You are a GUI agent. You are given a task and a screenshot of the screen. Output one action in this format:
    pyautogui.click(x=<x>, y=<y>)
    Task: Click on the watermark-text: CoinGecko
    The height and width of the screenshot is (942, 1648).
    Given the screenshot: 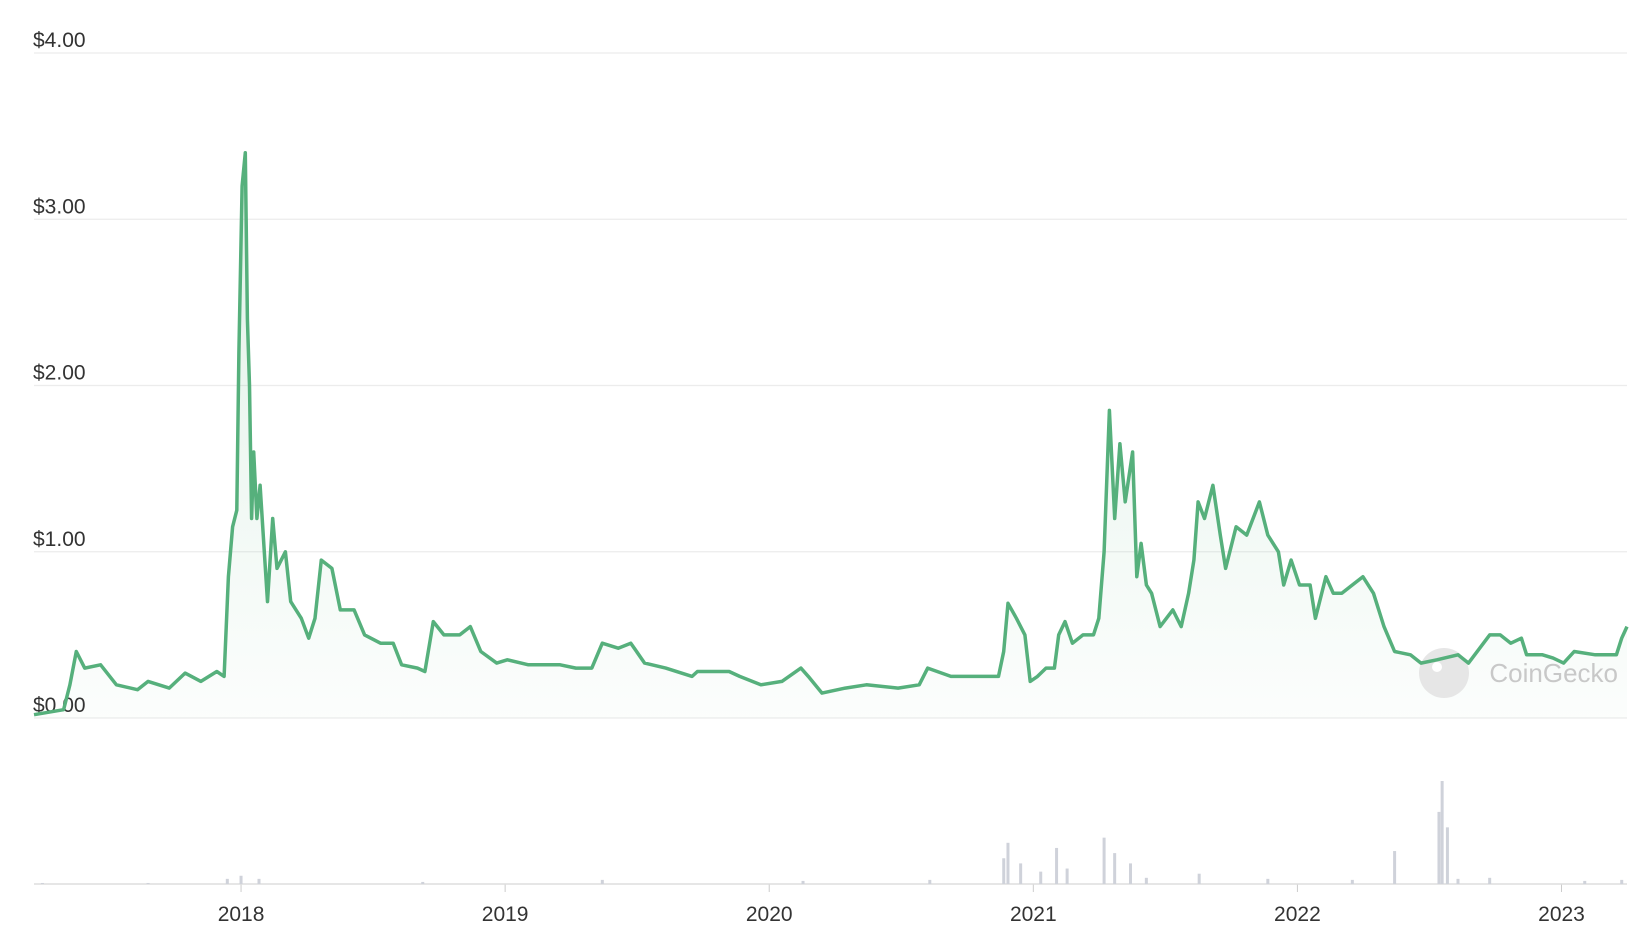 What is the action you would take?
    pyautogui.click(x=1553, y=673)
    